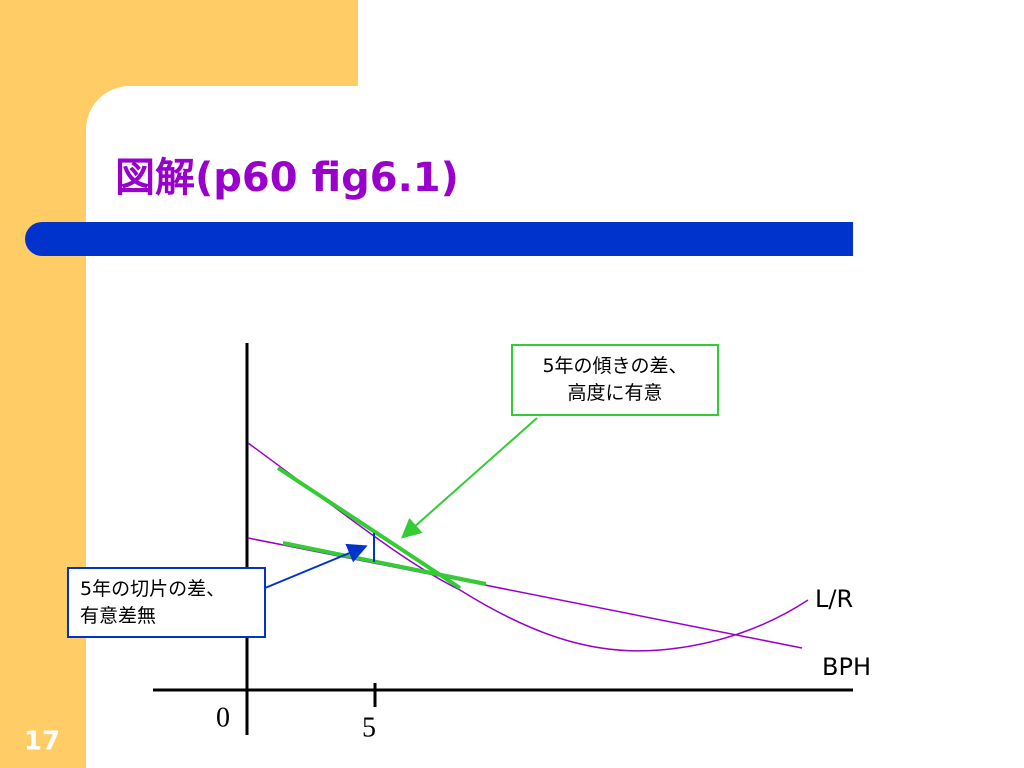 The image size is (1024, 768). I want to click on axis-label: 5, so click(369, 727).